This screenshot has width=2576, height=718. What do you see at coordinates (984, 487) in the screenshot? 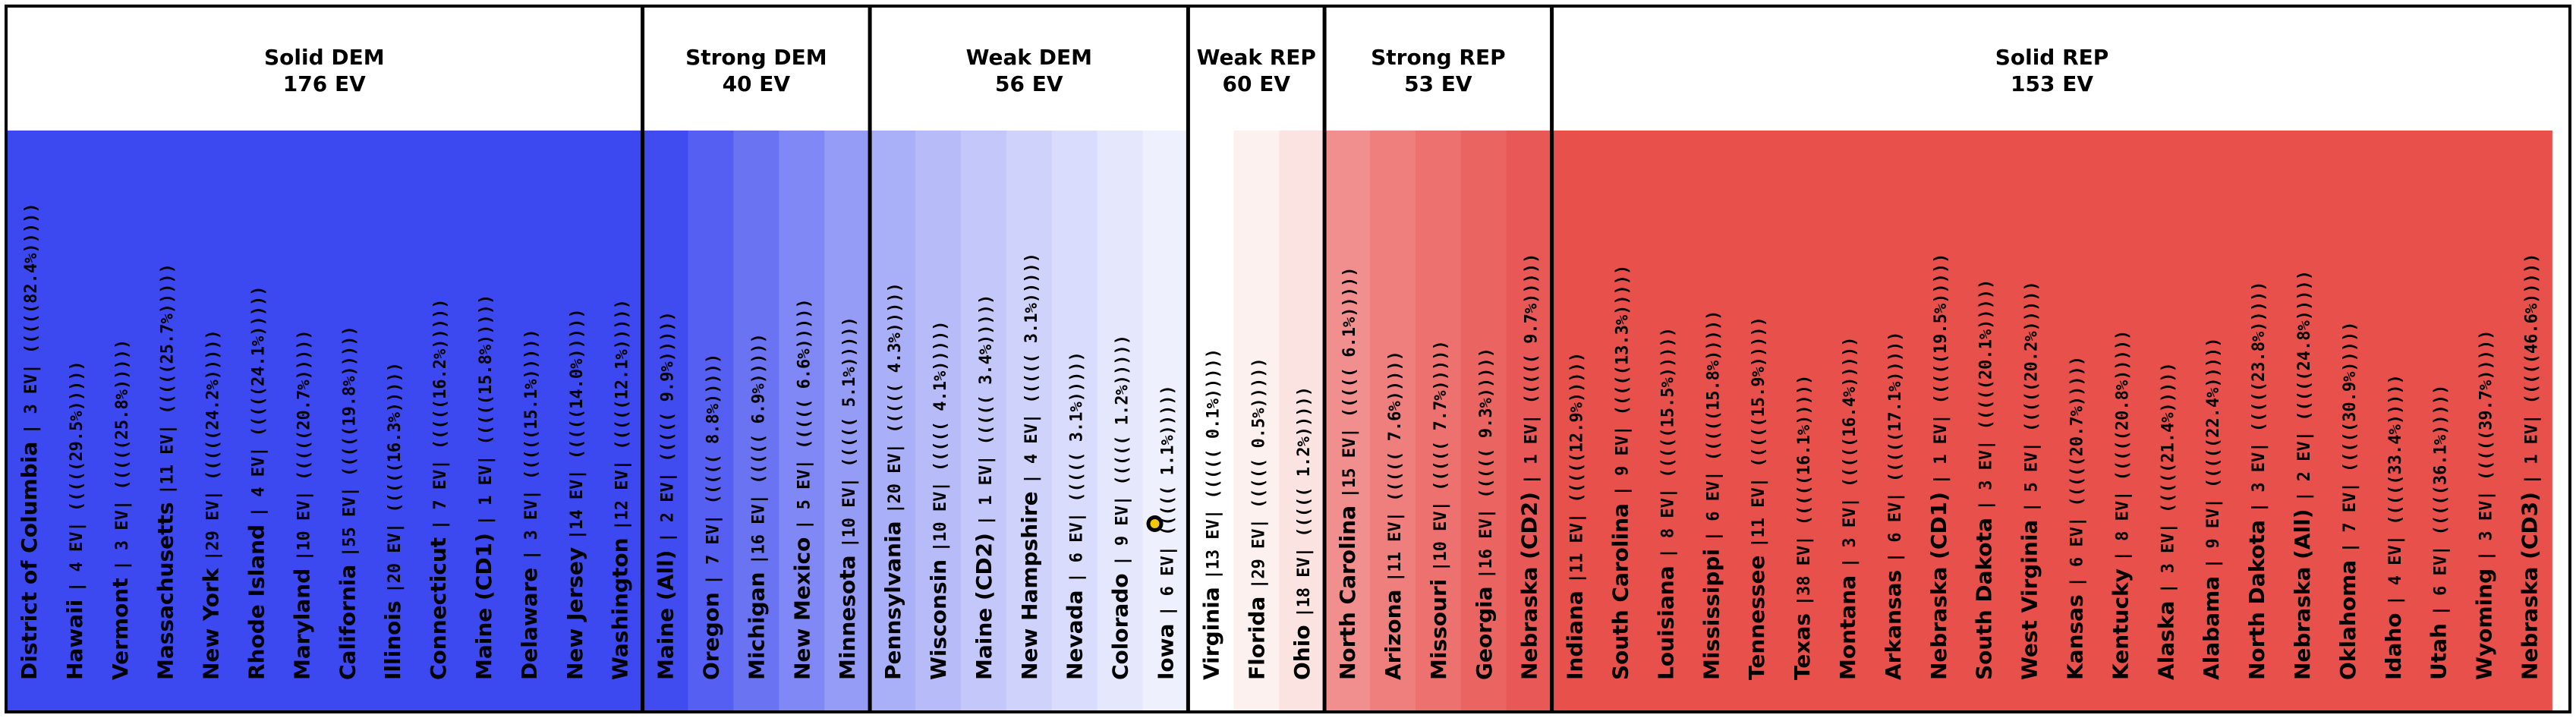
I see `state-label: Maine (CD2) | 1 EV| ((((( 3.4%)))))` at bounding box center [984, 487].